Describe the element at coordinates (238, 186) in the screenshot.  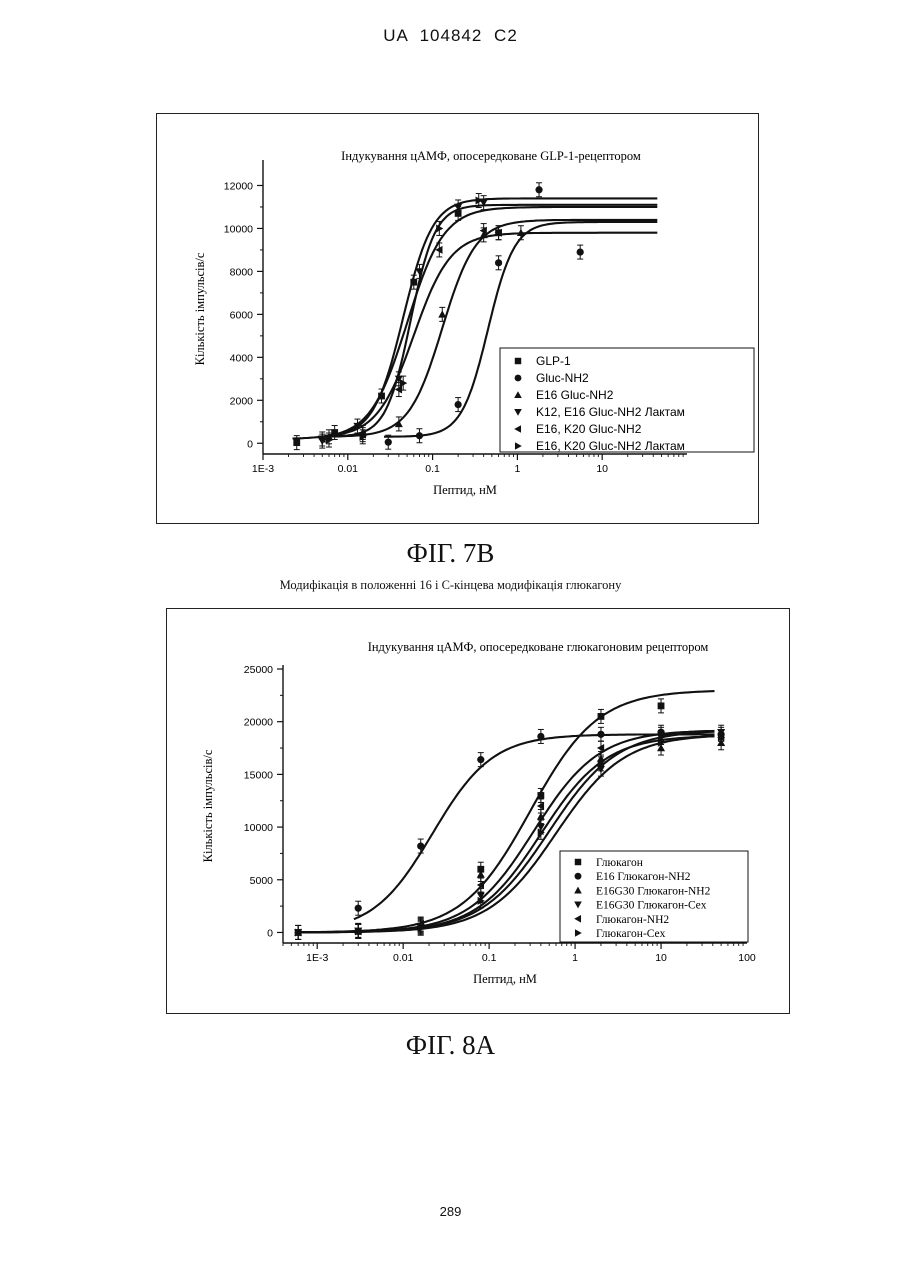
I see `y-tick-label: 12000` at that location.